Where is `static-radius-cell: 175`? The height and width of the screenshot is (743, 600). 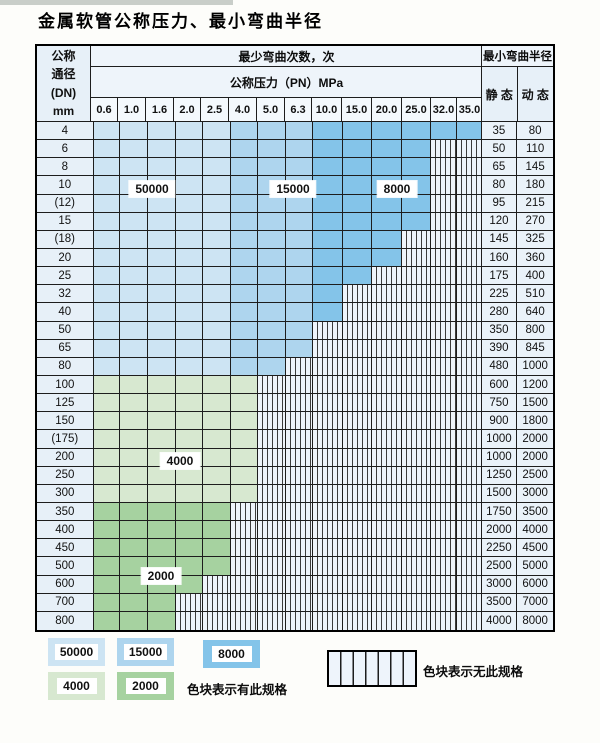
static-radius-cell: 175 is located at coordinates (499, 276).